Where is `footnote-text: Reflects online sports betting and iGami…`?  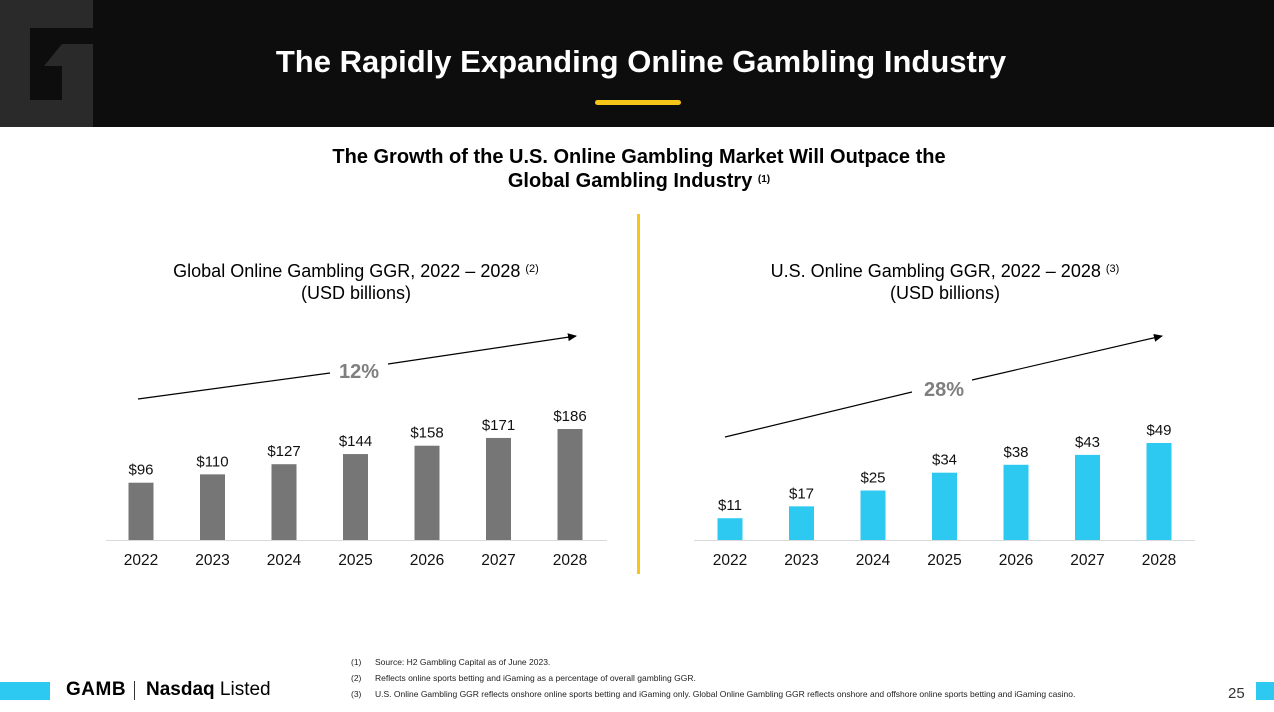 footnote-text: Reflects online sports betting and iGami… is located at coordinates (535, 678).